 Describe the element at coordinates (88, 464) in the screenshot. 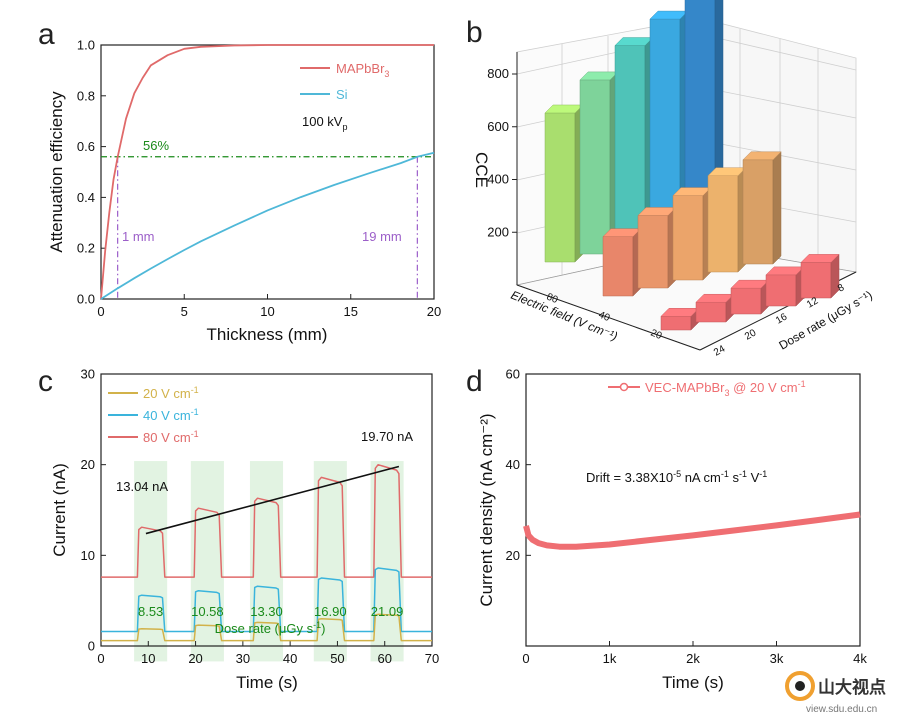

I see `panel-c-y-tick-label: 20` at that location.